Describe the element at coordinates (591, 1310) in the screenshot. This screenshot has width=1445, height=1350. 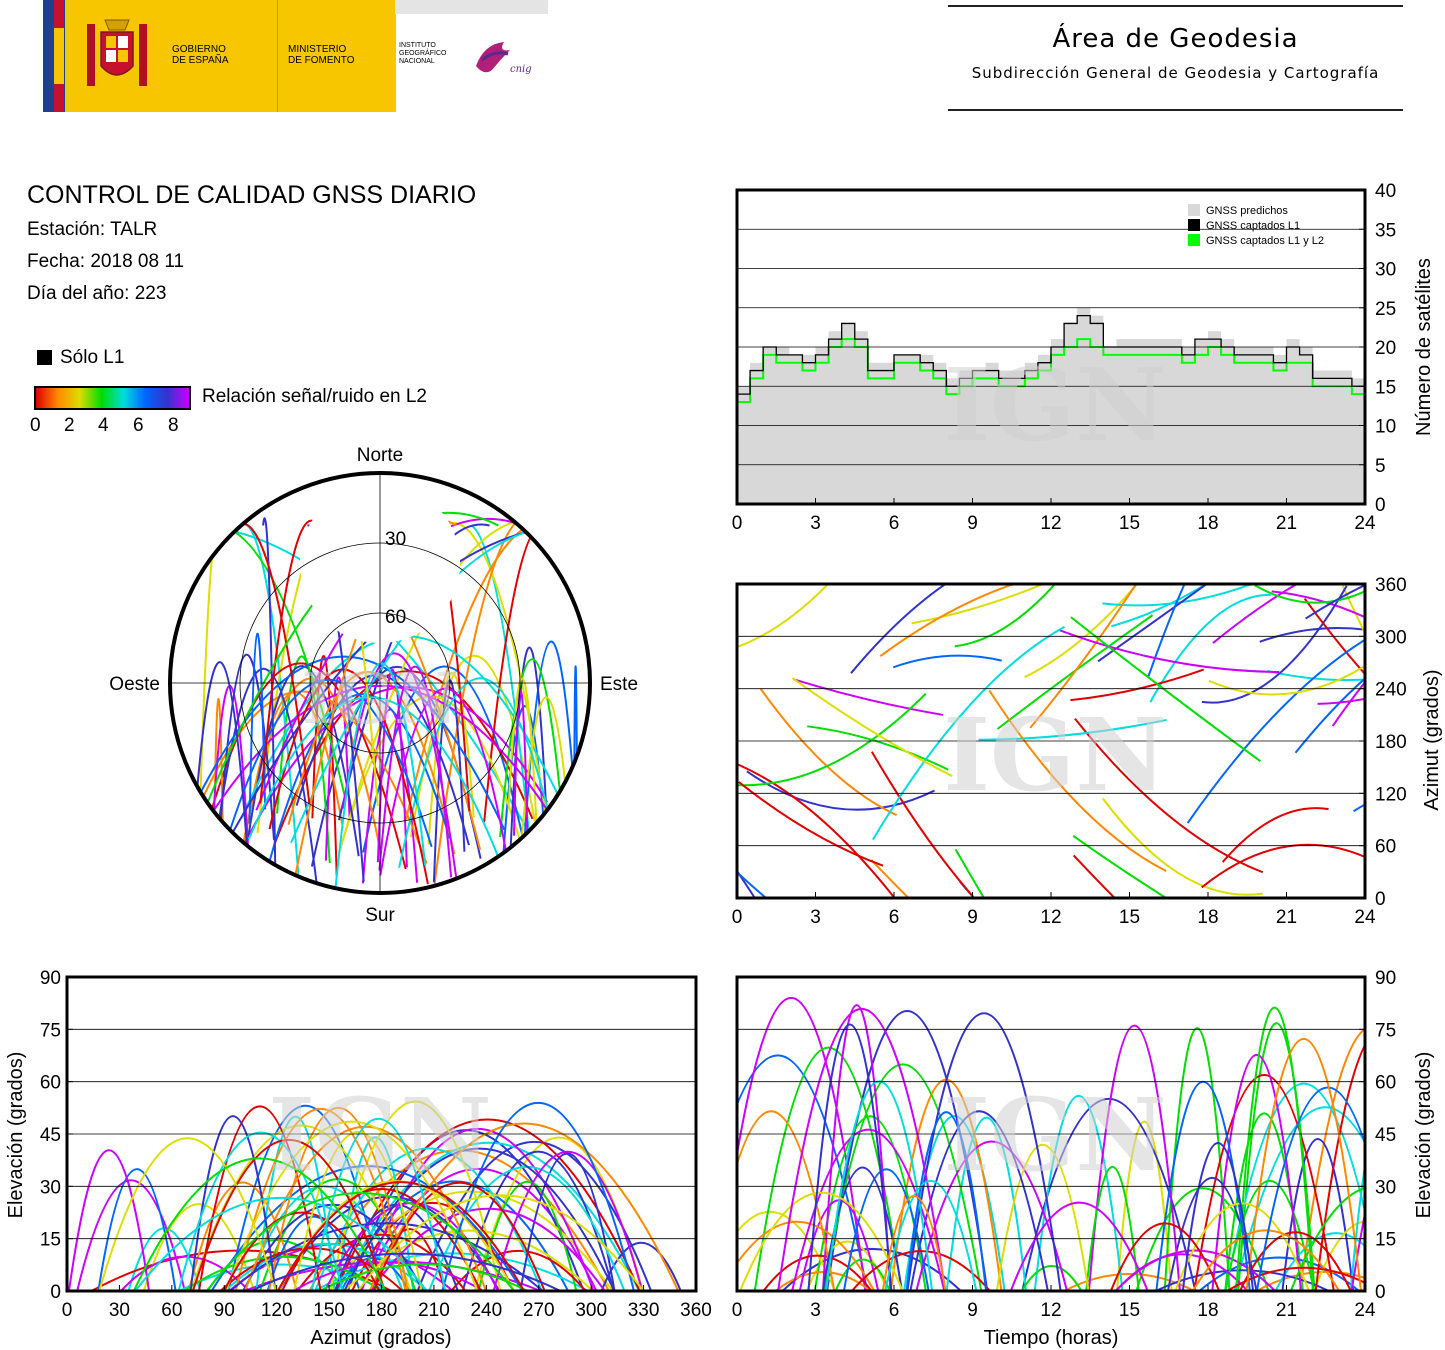
I see `x-tick-label: 300` at that location.